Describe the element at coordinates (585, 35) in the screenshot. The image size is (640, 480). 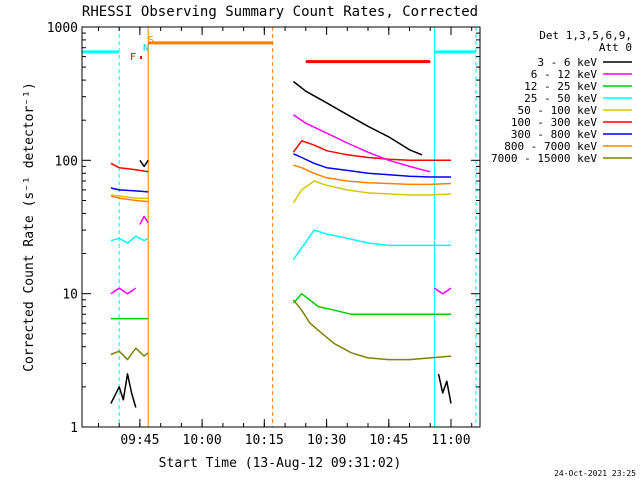
I see `legend-header-line-1: Det 1,3,5,6,9,` at that location.